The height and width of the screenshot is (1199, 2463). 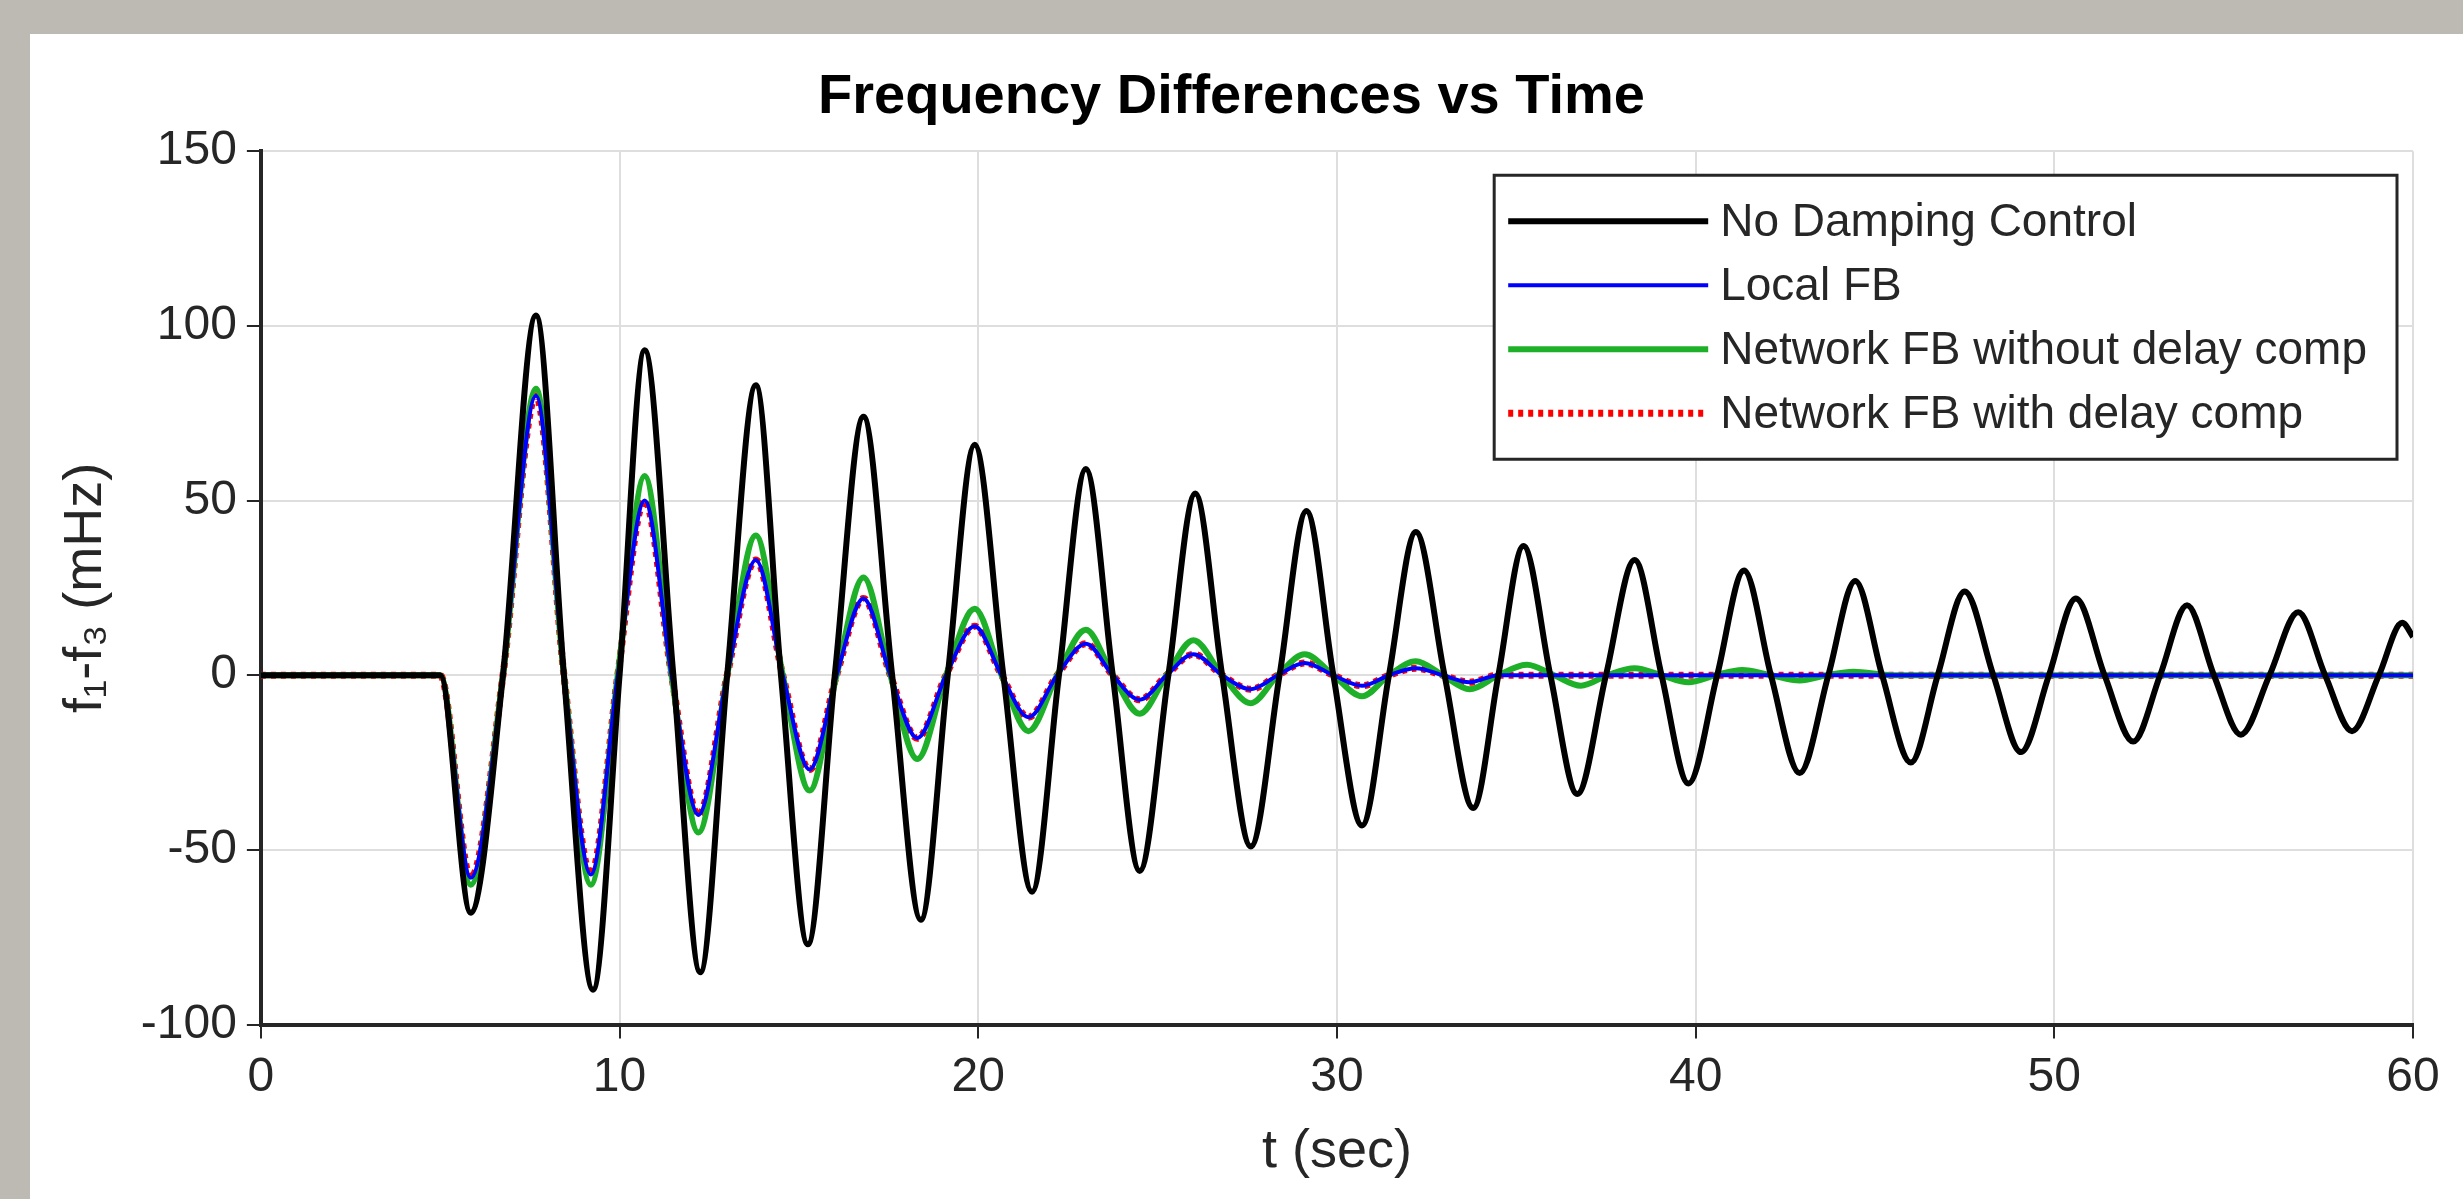 What do you see at coordinates (1336, 1148) in the screenshot?
I see `x-axis-title: t (sec)` at bounding box center [1336, 1148].